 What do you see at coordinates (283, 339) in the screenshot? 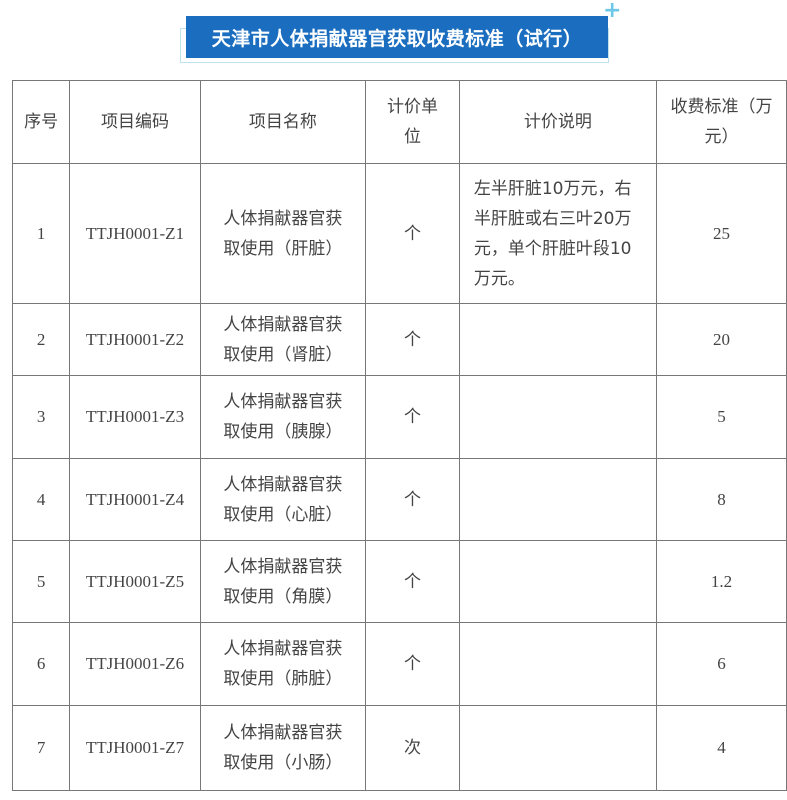
I see `cell-name: 人体捐献器官获取使用（肾脏）` at bounding box center [283, 339].